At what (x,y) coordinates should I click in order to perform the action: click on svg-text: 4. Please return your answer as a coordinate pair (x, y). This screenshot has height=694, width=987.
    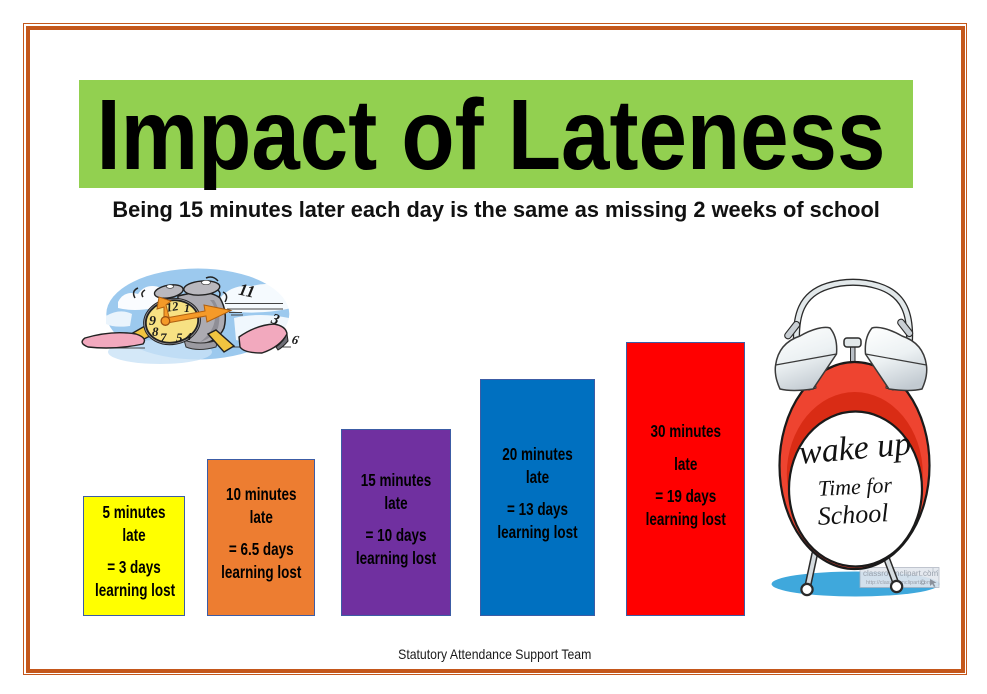
    Looking at the image, I should click on (188, 337).